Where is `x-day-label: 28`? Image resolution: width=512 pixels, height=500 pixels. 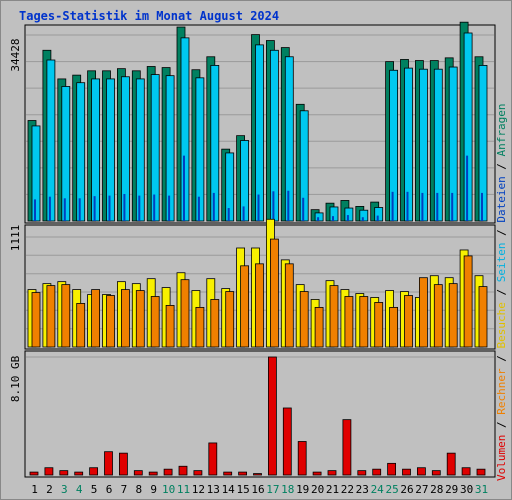
x-day-label: 28 is located at coordinates (436, 489).